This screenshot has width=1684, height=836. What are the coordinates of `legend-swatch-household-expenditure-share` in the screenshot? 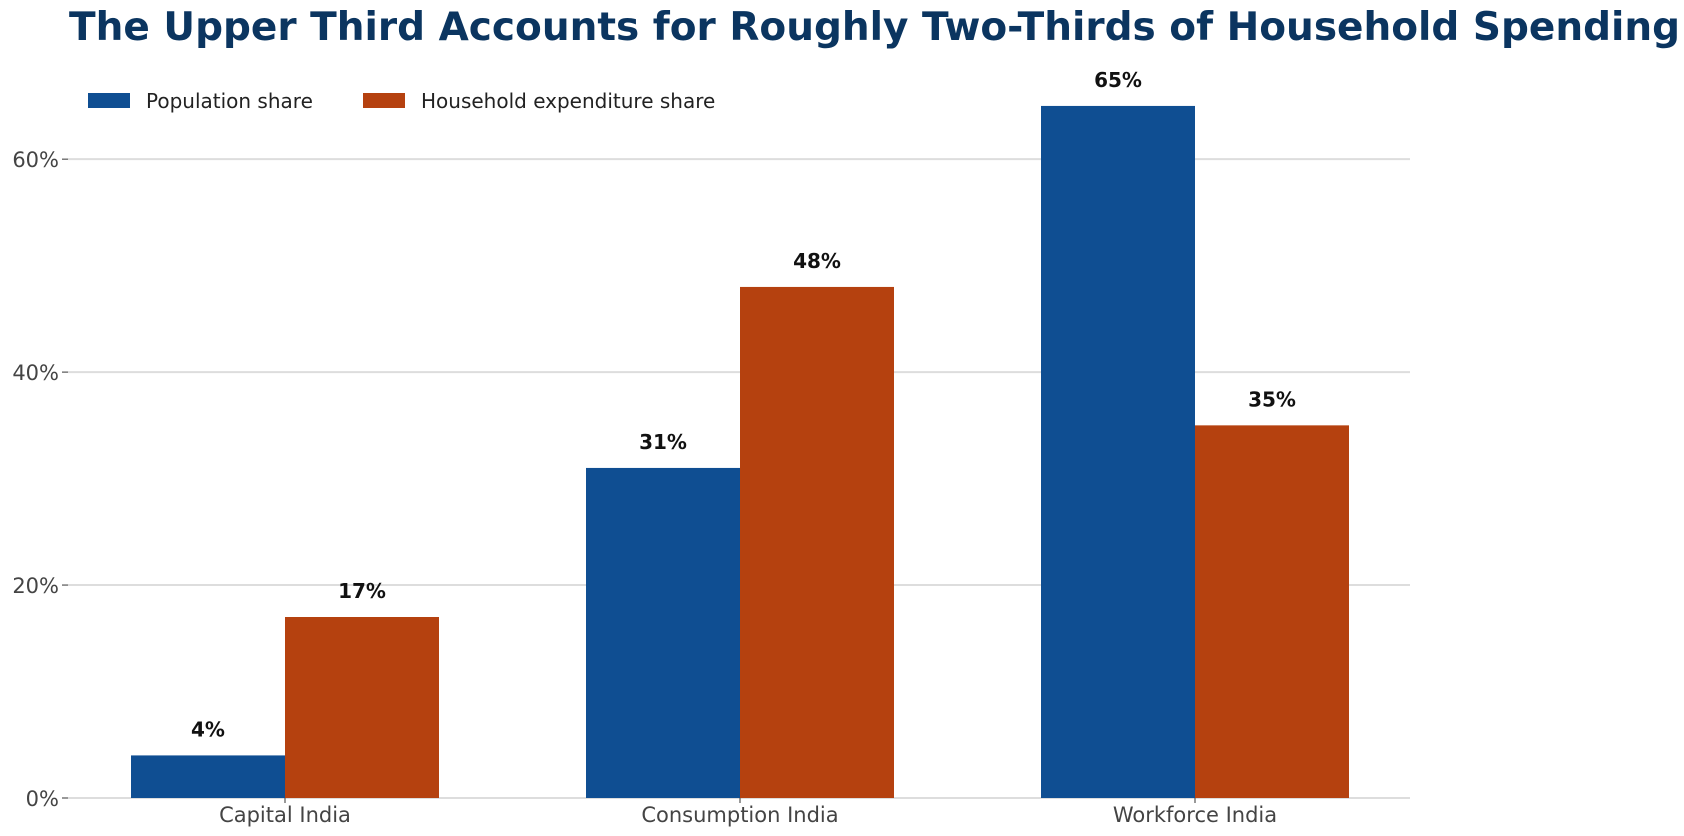 It's located at (384, 100).